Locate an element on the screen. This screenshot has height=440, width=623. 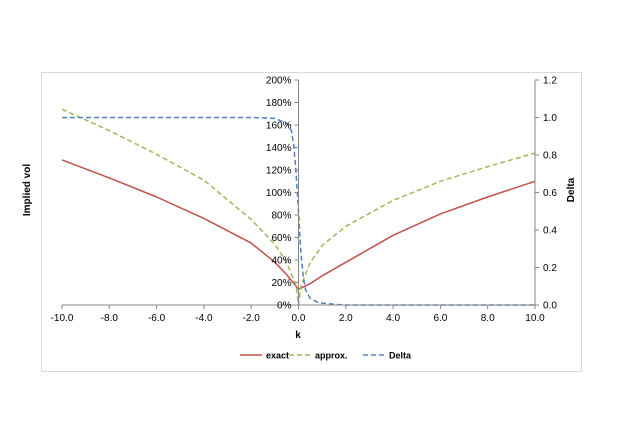
y-right-tick-label: 0.0 is located at coordinates (550, 306).